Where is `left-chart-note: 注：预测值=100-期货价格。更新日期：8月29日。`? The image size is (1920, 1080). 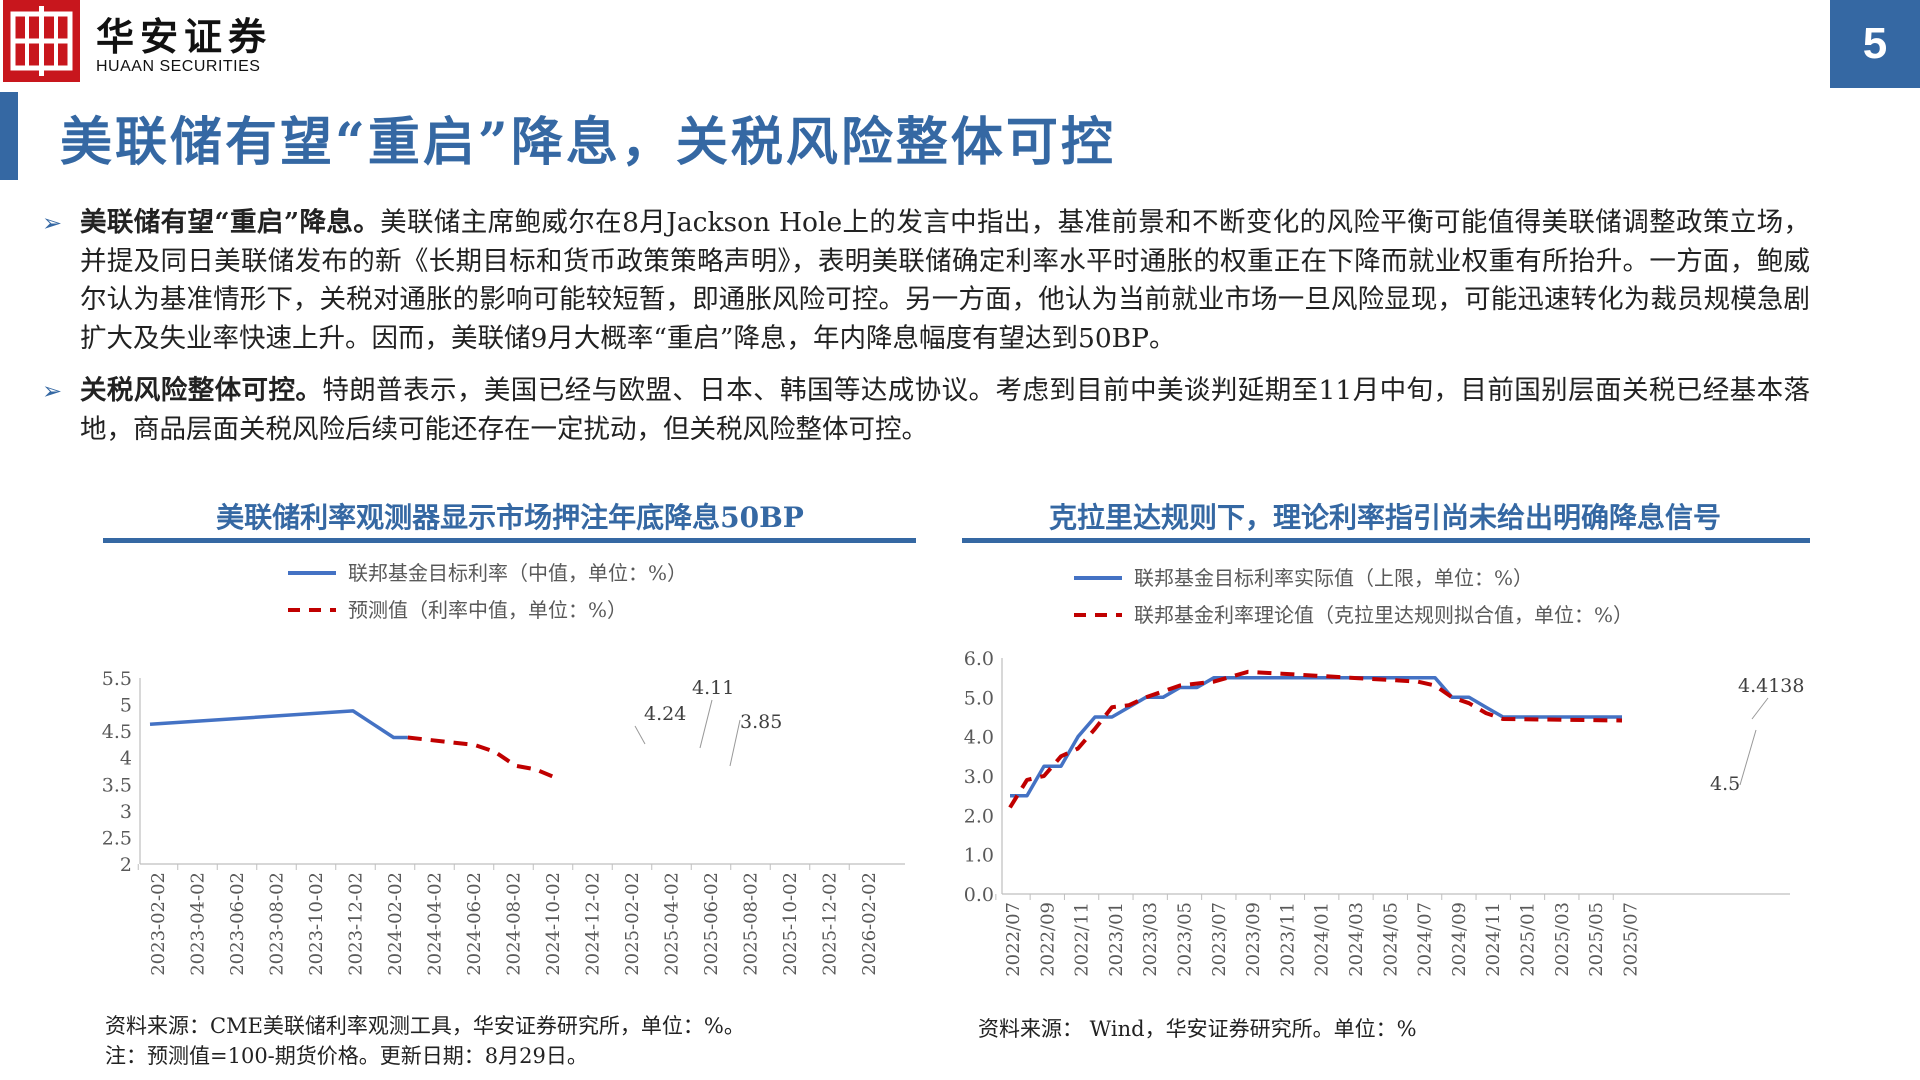
left-chart-note: 注：预测值=100-期货价格。更新日期：8月29日。 is located at coordinates (346, 1056).